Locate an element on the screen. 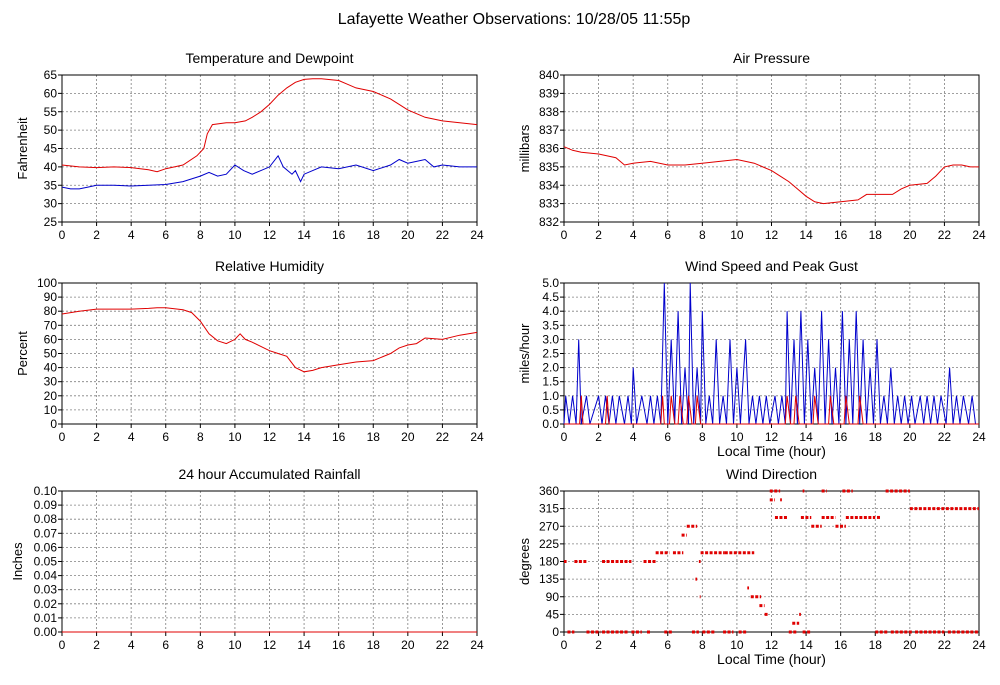 Image resolution: width=1000 pixels, height=685 pixels. y-tick-label: 840 is located at coordinates (549, 75).